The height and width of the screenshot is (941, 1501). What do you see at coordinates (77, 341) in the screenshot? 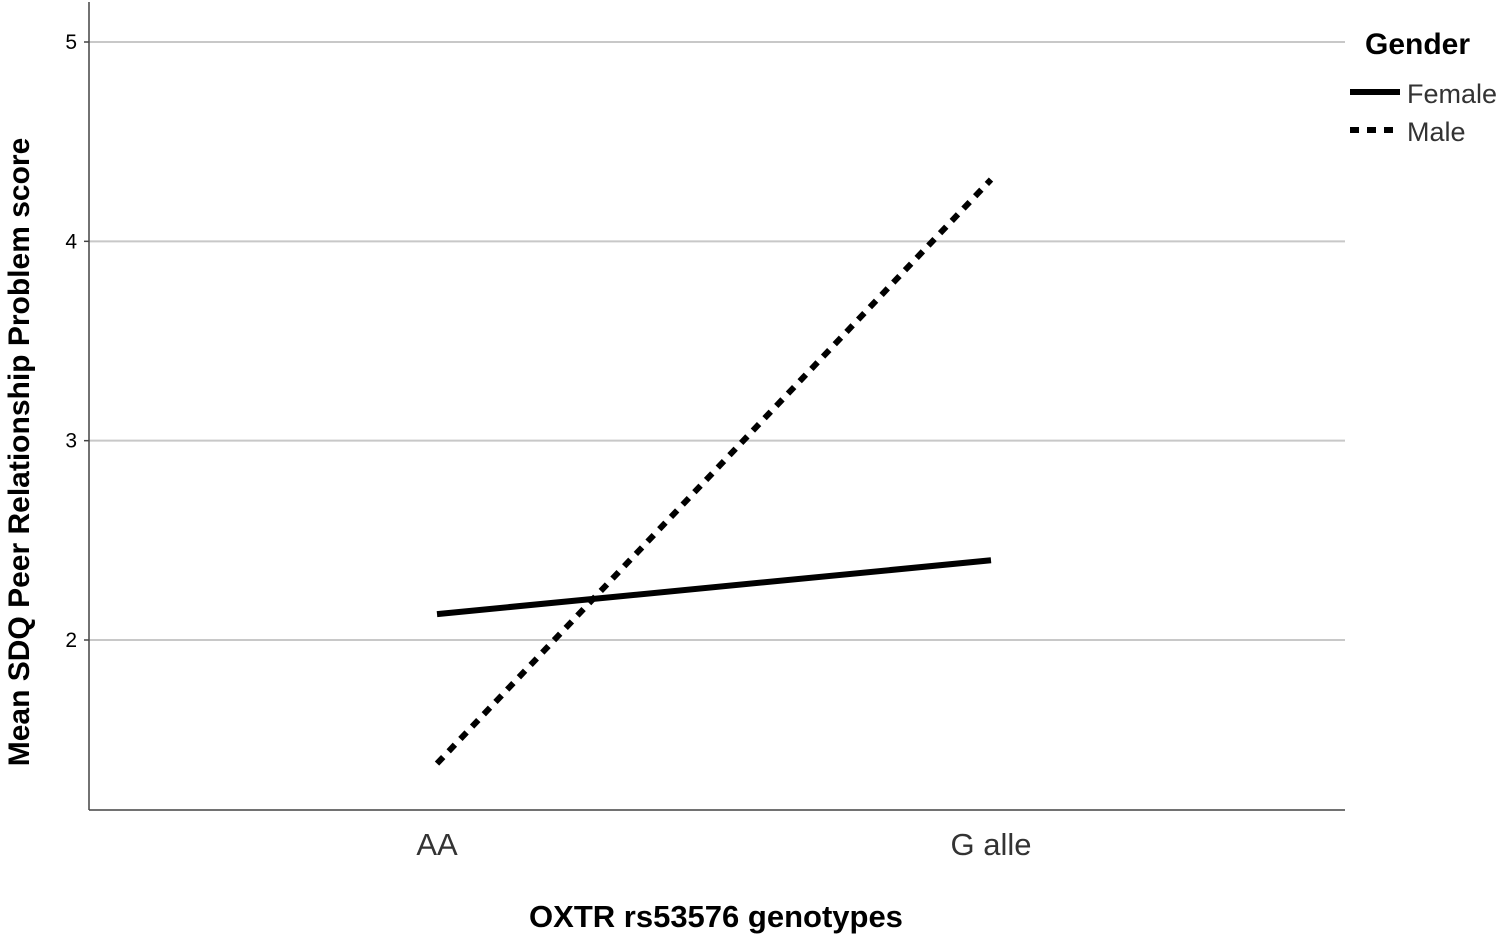
I see `y-tick-labels: 2 3 4 5` at bounding box center [77, 341].